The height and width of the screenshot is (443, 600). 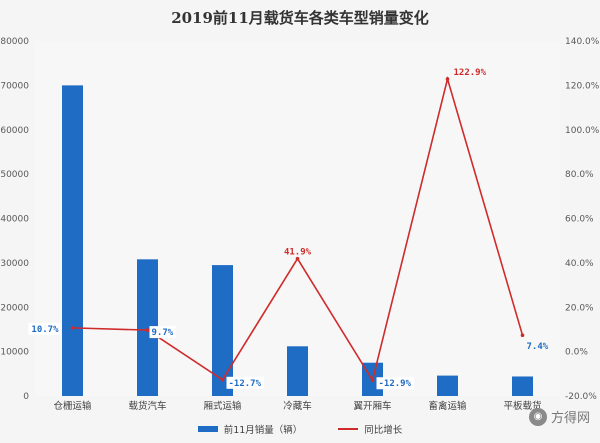 What do you see at coordinates (14, 175) in the screenshot?
I see `left-tick-label: 50000` at bounding box center [14, 175].